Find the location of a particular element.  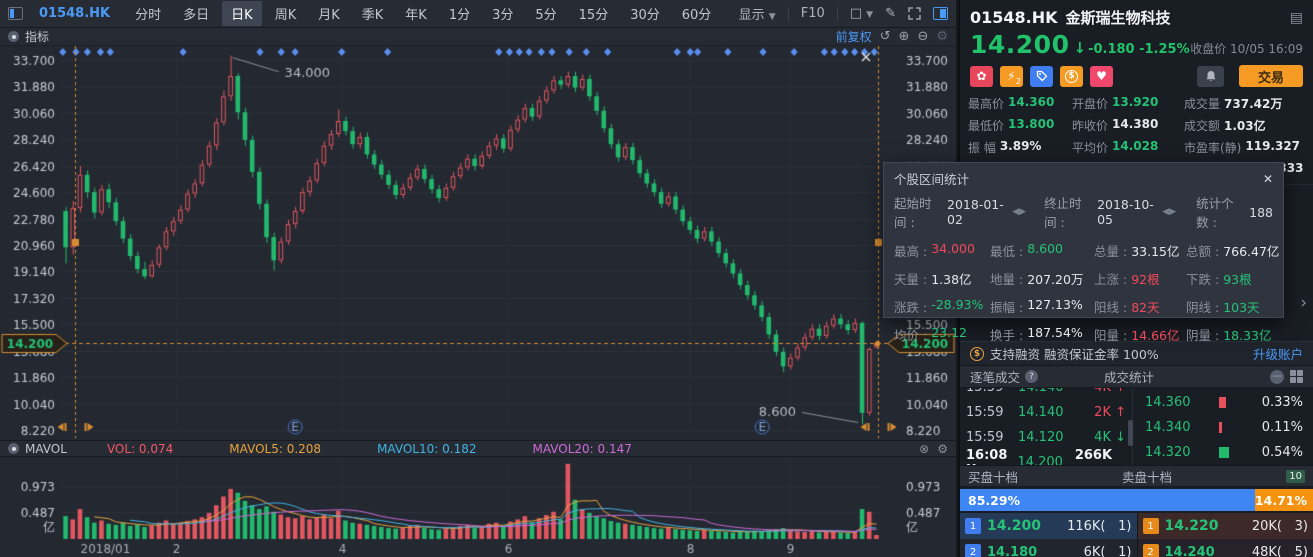

range-stat-value: 103天 is located at coordinates (1241, 307).